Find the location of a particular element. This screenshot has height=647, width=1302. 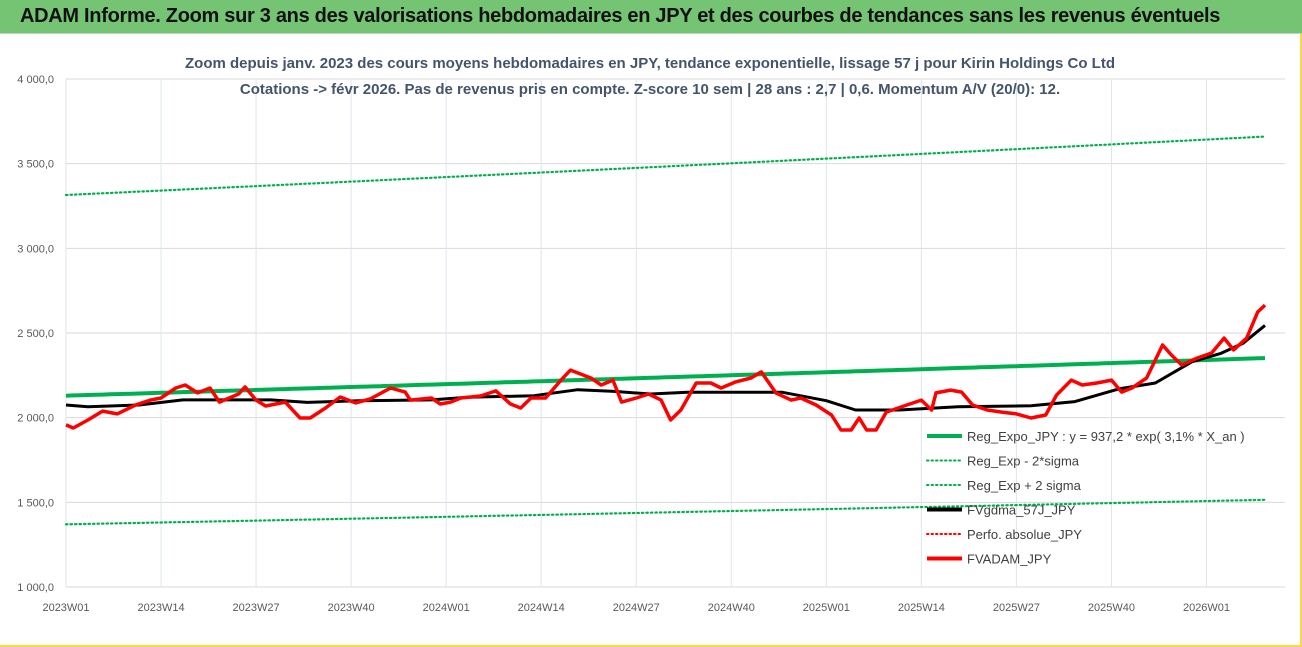

x-tick-label: 2024W14 is located at coordinates (541, 608).